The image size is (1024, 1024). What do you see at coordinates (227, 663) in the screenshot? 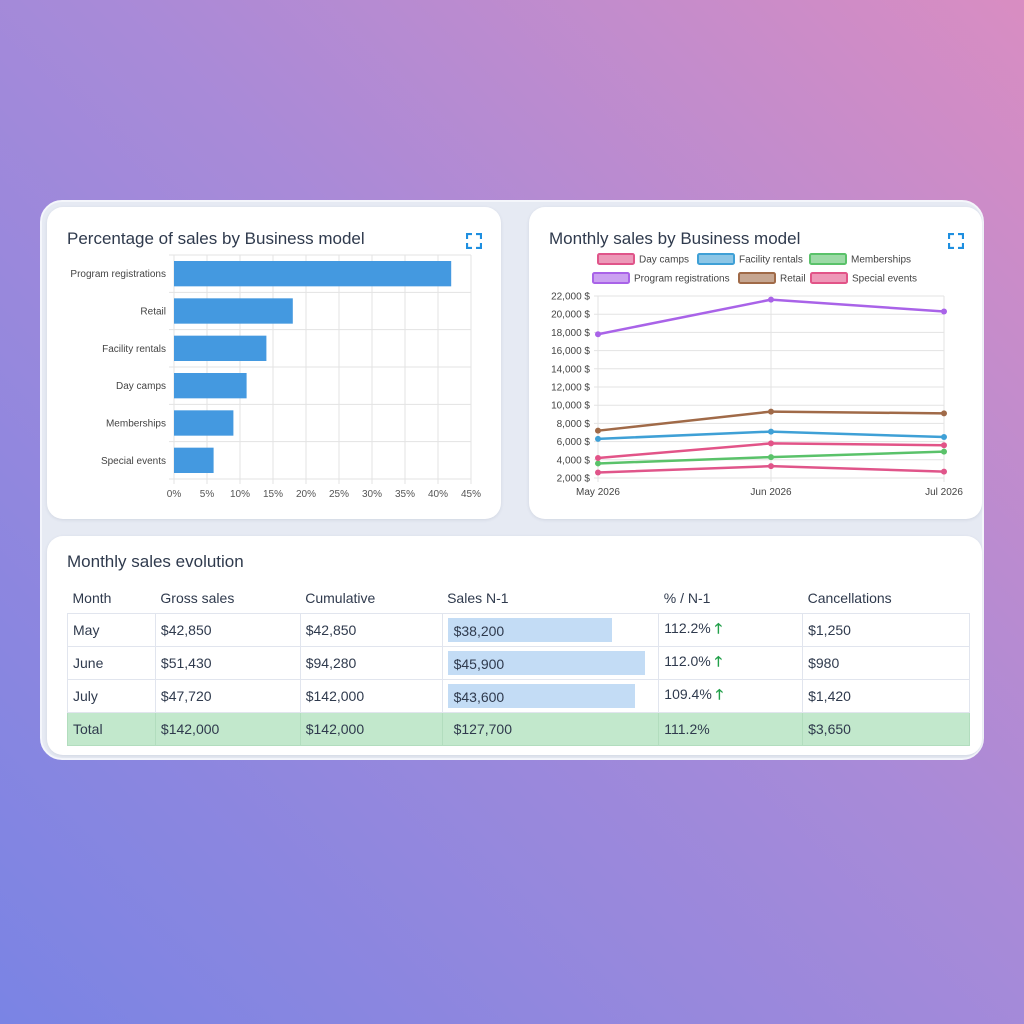
I see `gross-sales-cell: $51,430` at bounding box center [227, 663].